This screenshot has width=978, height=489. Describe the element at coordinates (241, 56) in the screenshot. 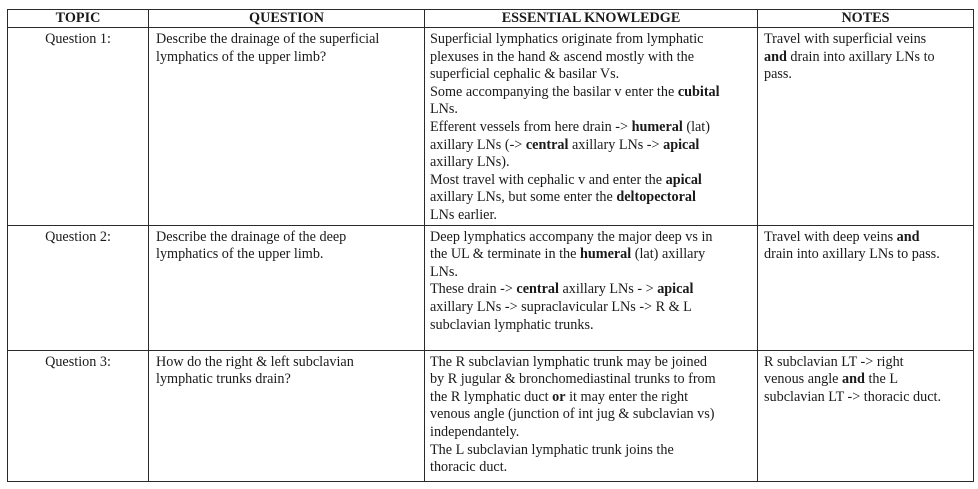

I see `question-line: lymphatics of the upper limb?` at that location.